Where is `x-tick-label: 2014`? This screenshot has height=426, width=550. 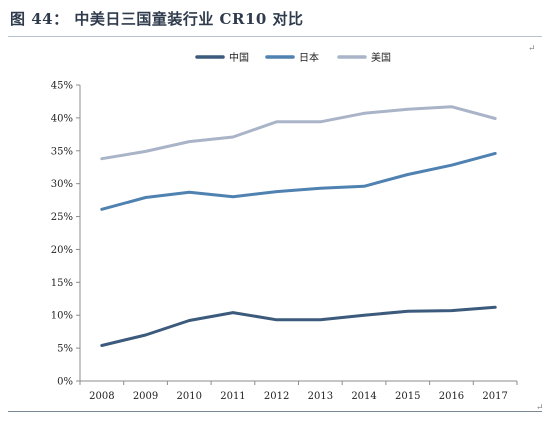 x-tick-label: 2014 is located at coordinates (363, 396).